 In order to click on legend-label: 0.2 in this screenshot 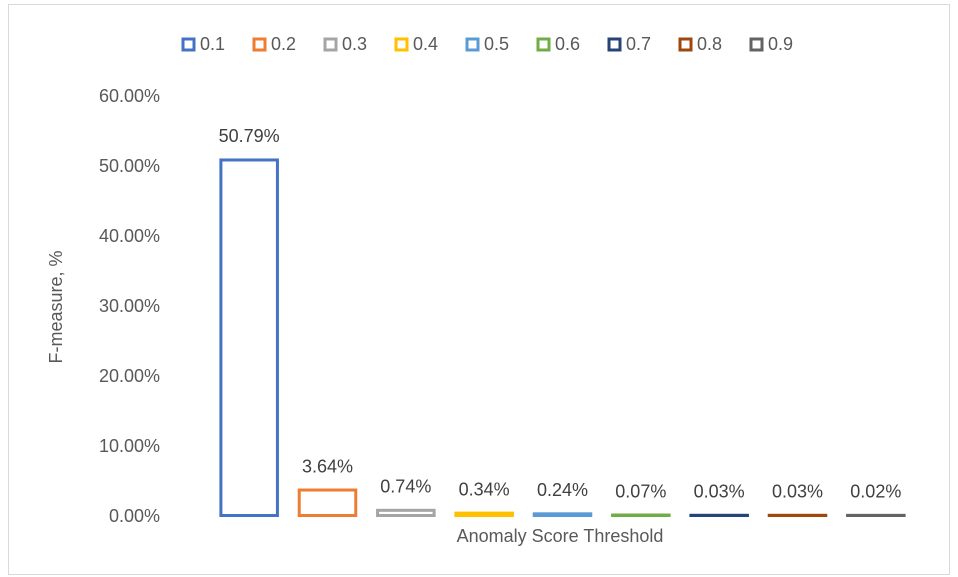, I will do `click(283, 44)`.